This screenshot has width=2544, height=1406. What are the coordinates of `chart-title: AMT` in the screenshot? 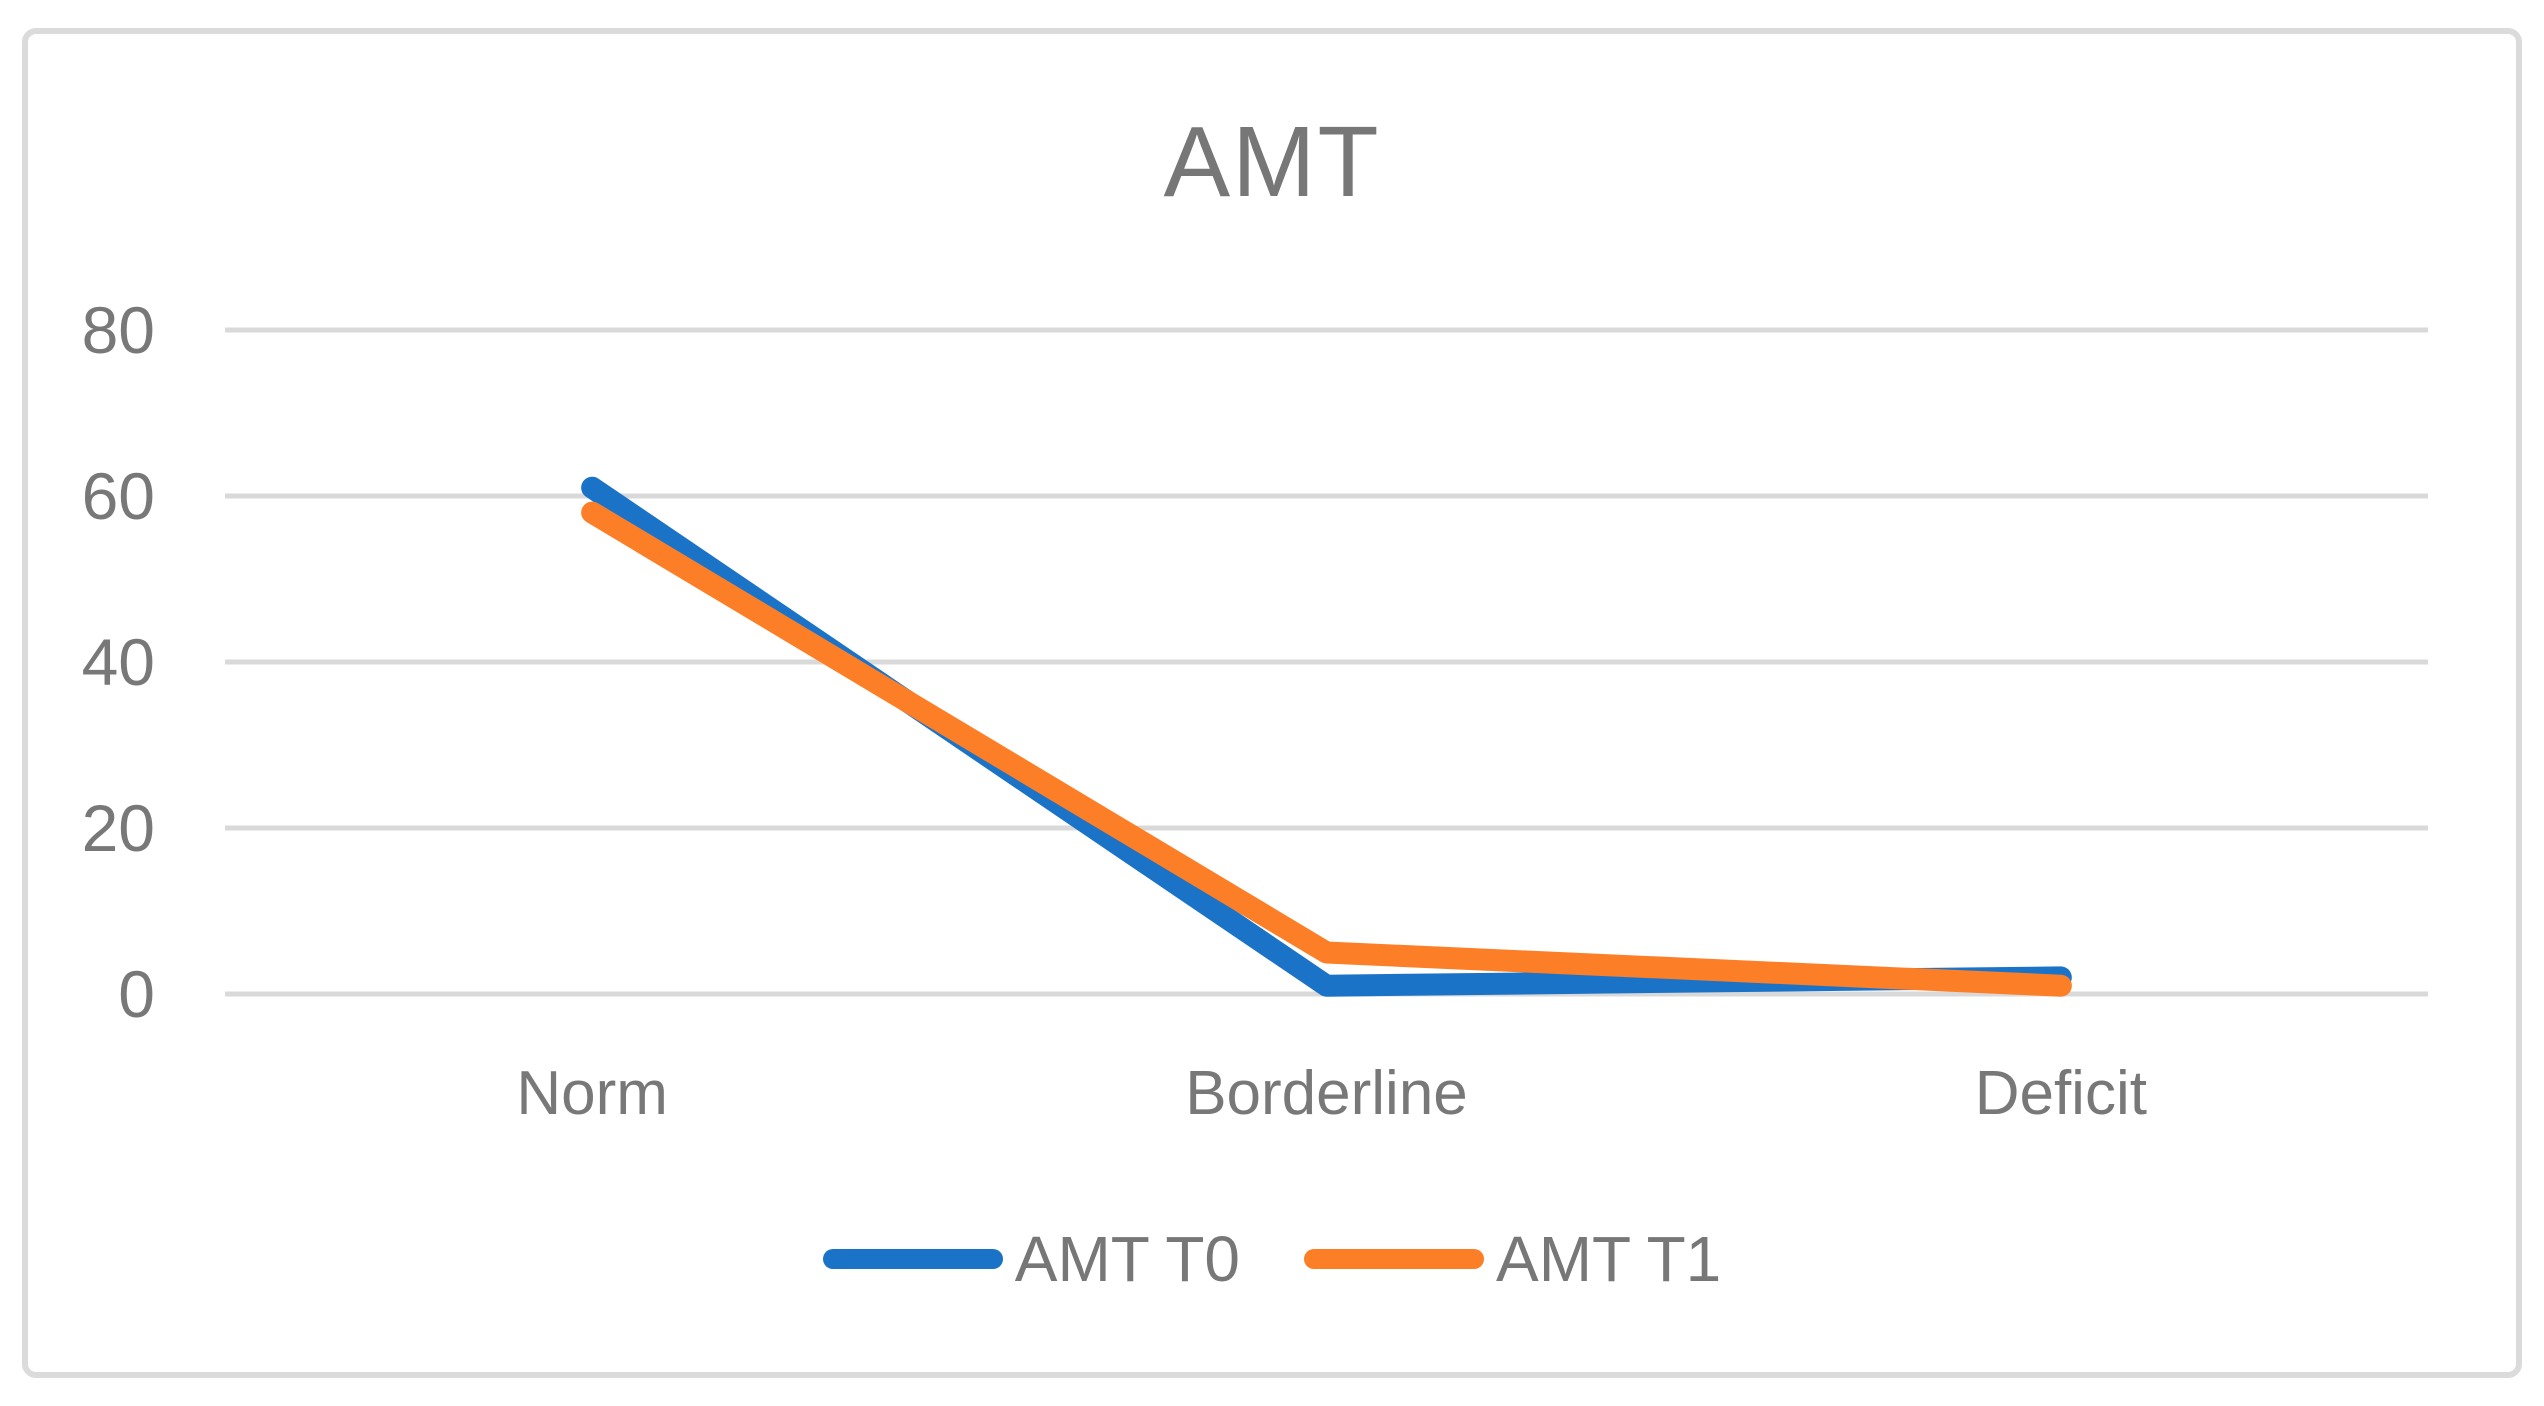 It's located at (1272, 162).